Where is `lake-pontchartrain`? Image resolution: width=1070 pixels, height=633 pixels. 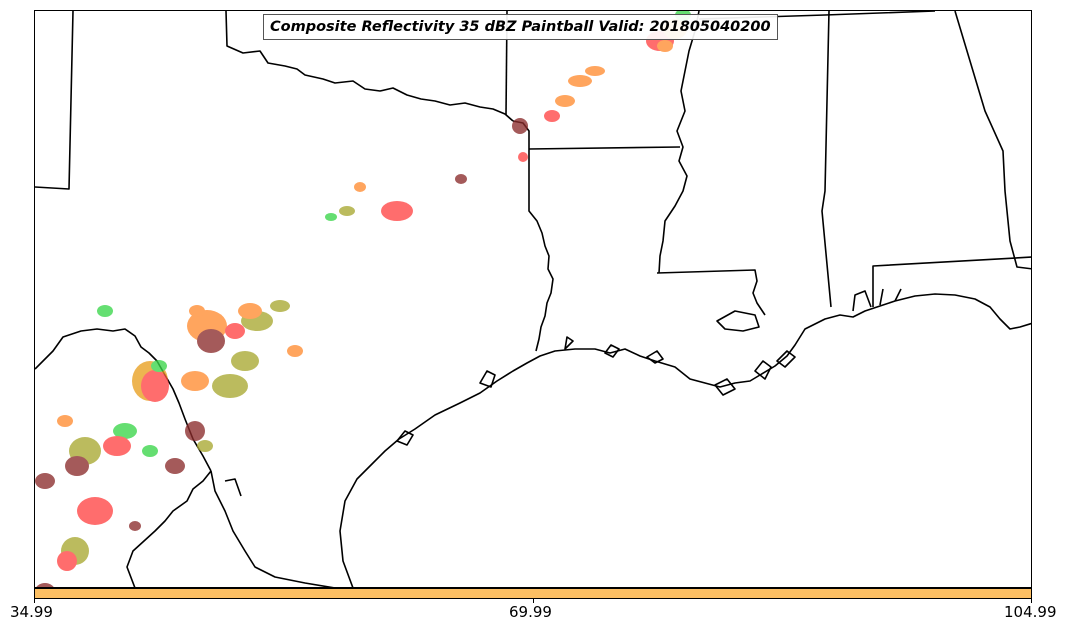
lake-pontchartrain is located at coordinates (738, 321).